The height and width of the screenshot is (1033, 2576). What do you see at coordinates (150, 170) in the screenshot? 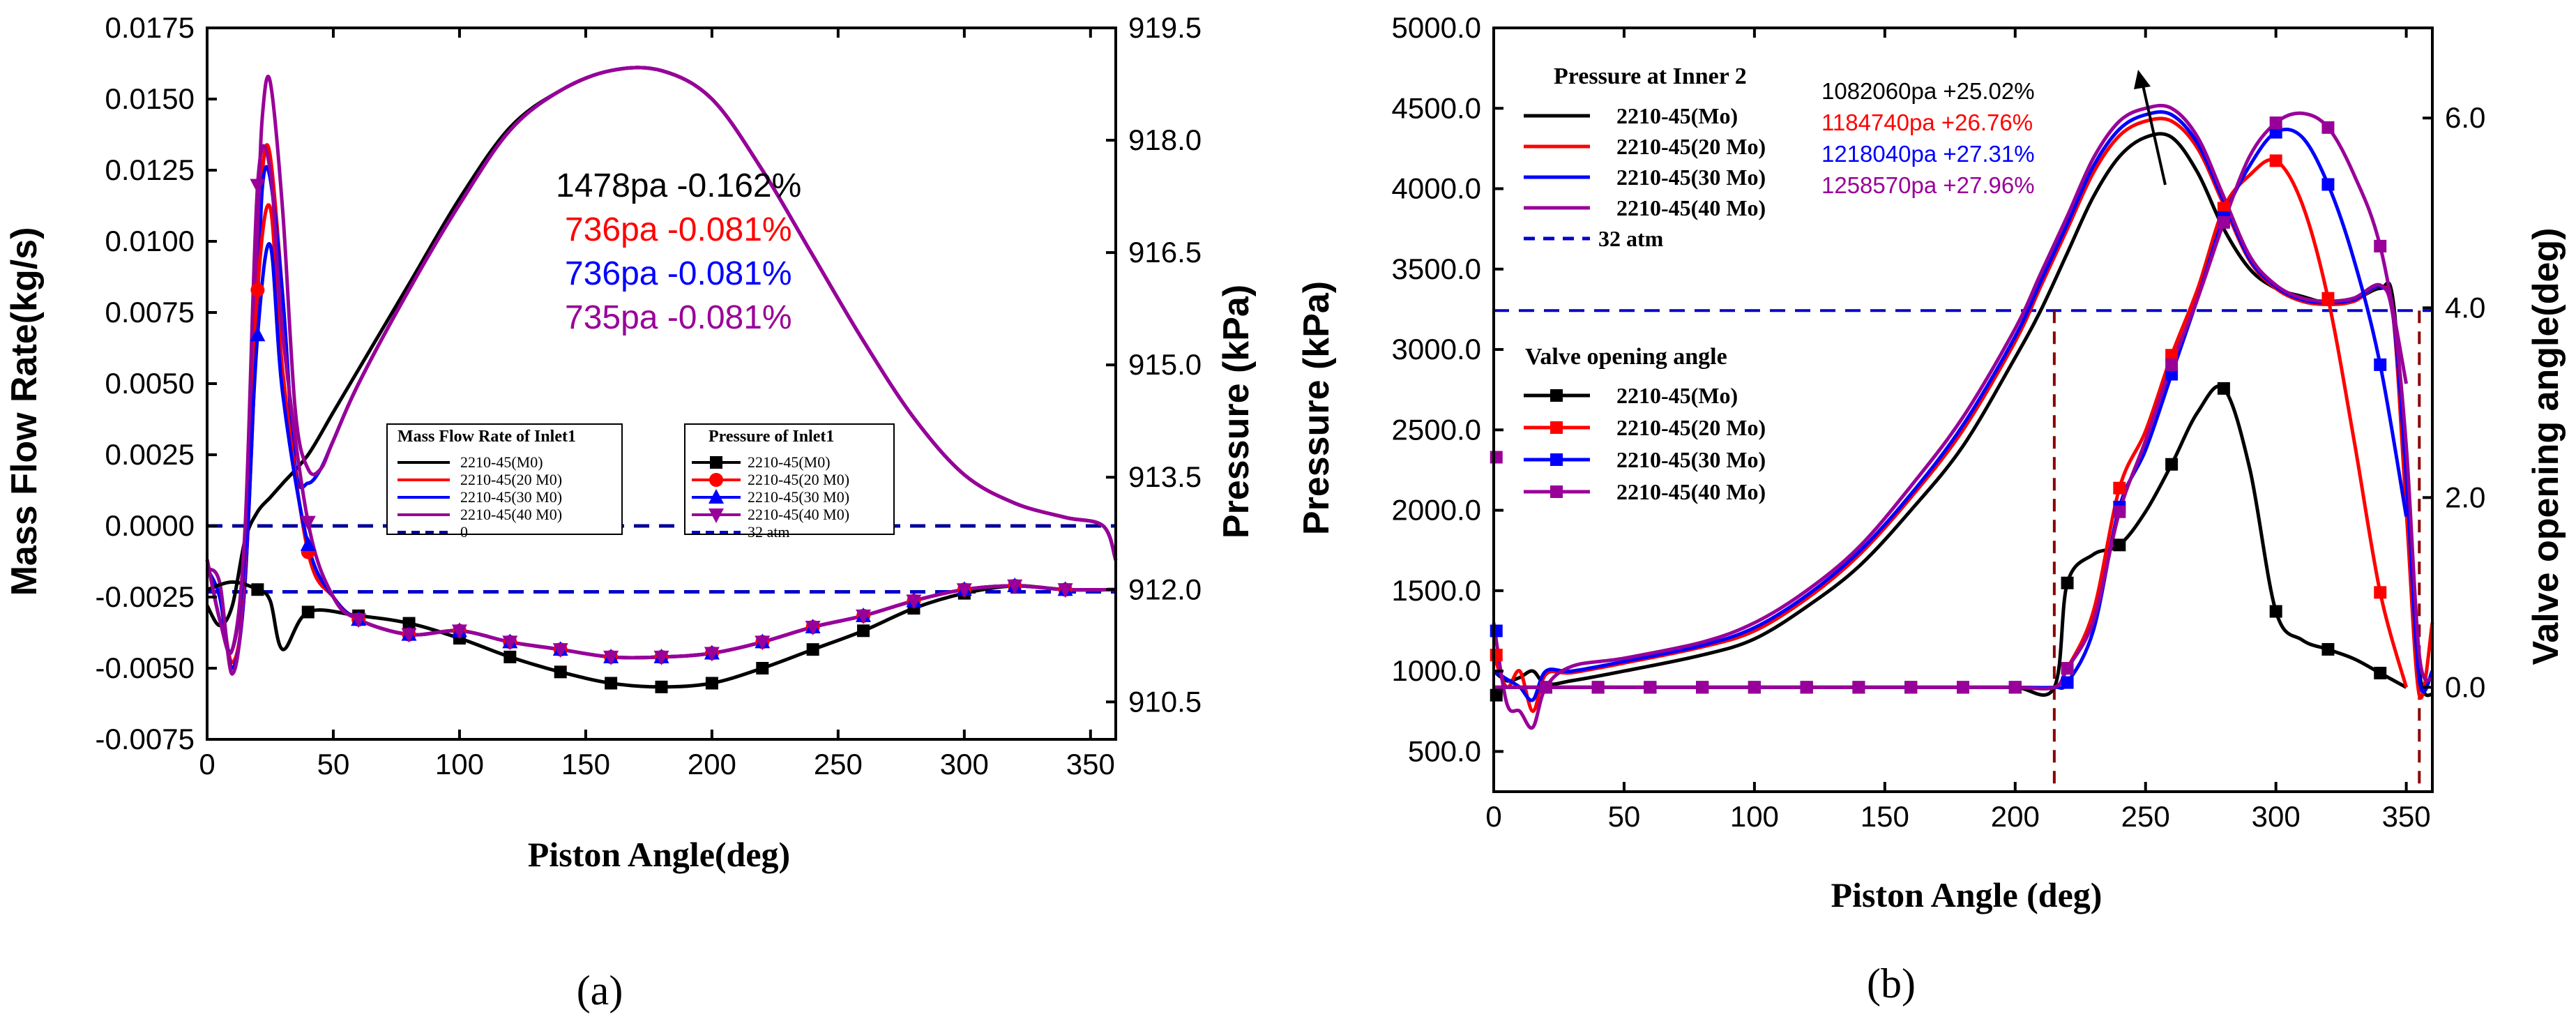
I see `y-tick-label: 0.0125` at bounding box center [150, 170].